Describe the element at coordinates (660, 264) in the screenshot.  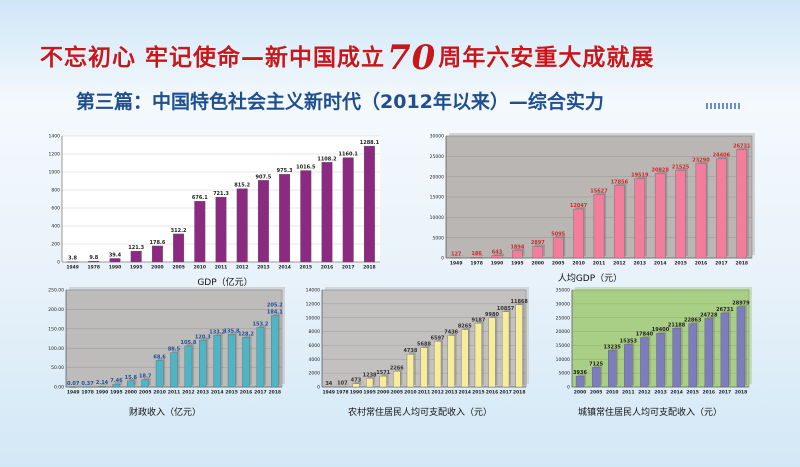
I see `gdp_per_capita-xtick-label: 2014` at that location.